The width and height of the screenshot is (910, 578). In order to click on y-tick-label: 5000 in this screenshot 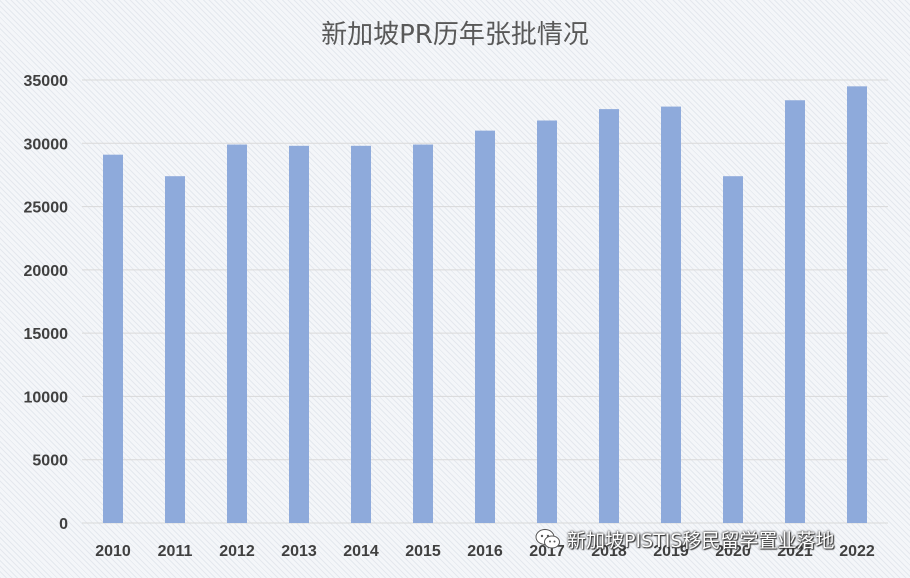, I will do `click(50, 461)`.